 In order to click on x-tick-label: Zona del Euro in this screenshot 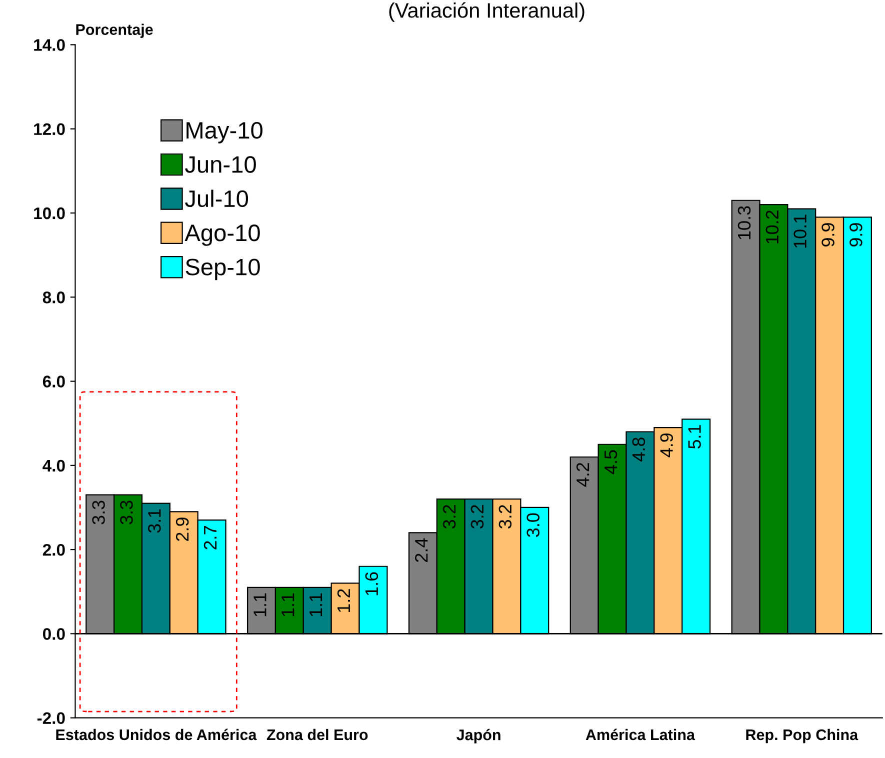, I will do `click(317, 734)`.